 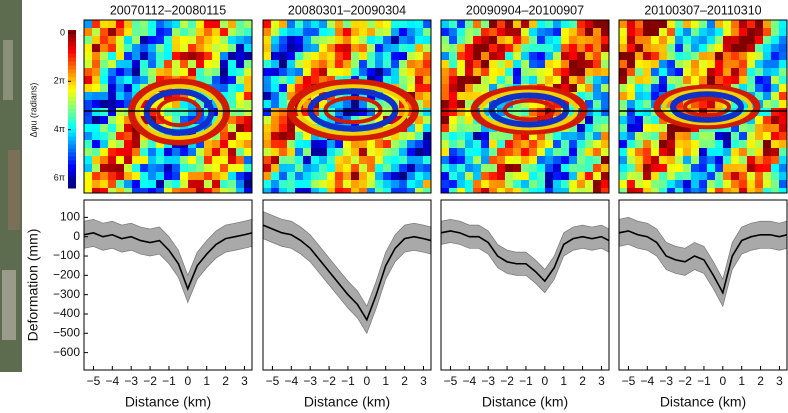 I want to click on deformation-fringe, so click(x=707, y=107).